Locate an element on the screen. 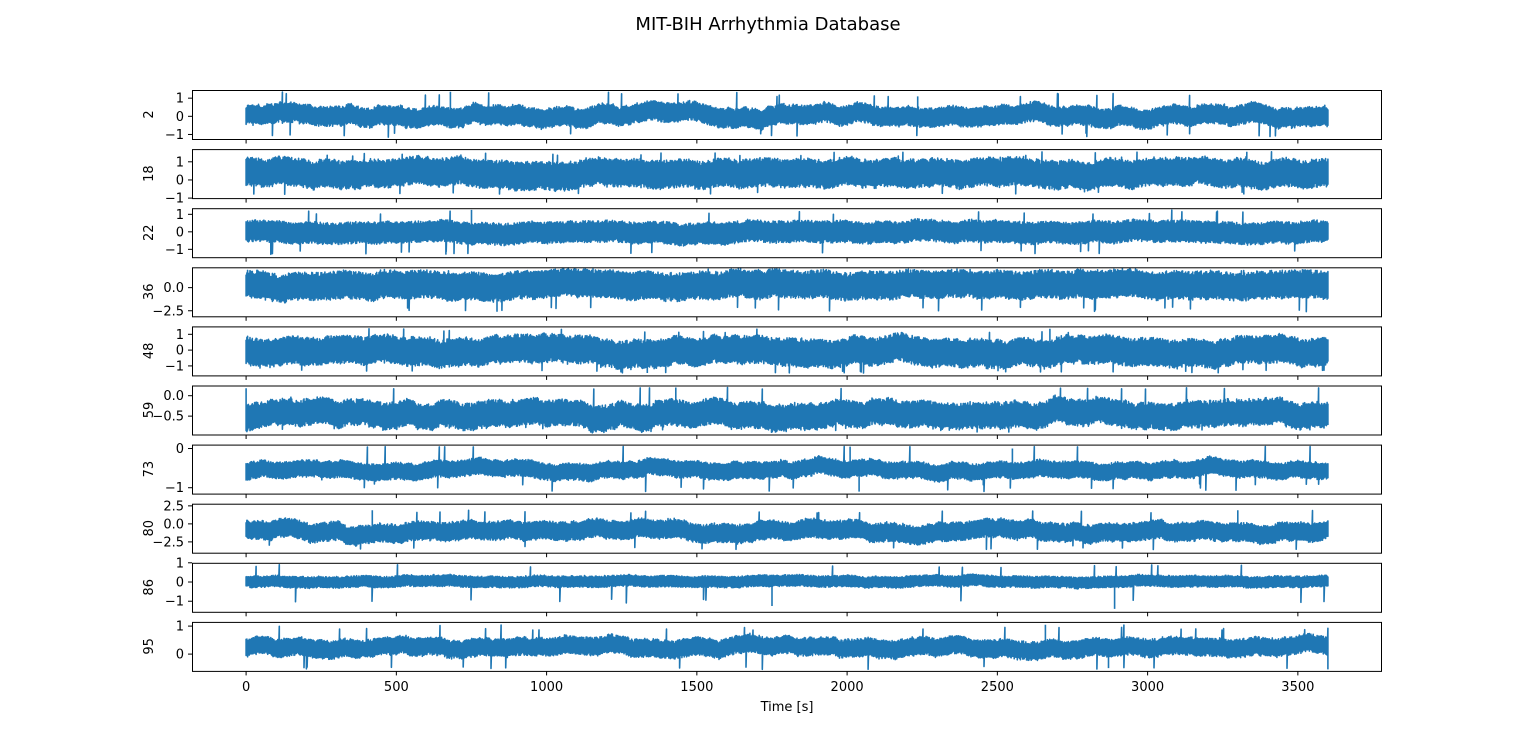 This screenshot has height=754, width=1536. y-tick-label-18-2: 1 is located at coordinates (180, 162).